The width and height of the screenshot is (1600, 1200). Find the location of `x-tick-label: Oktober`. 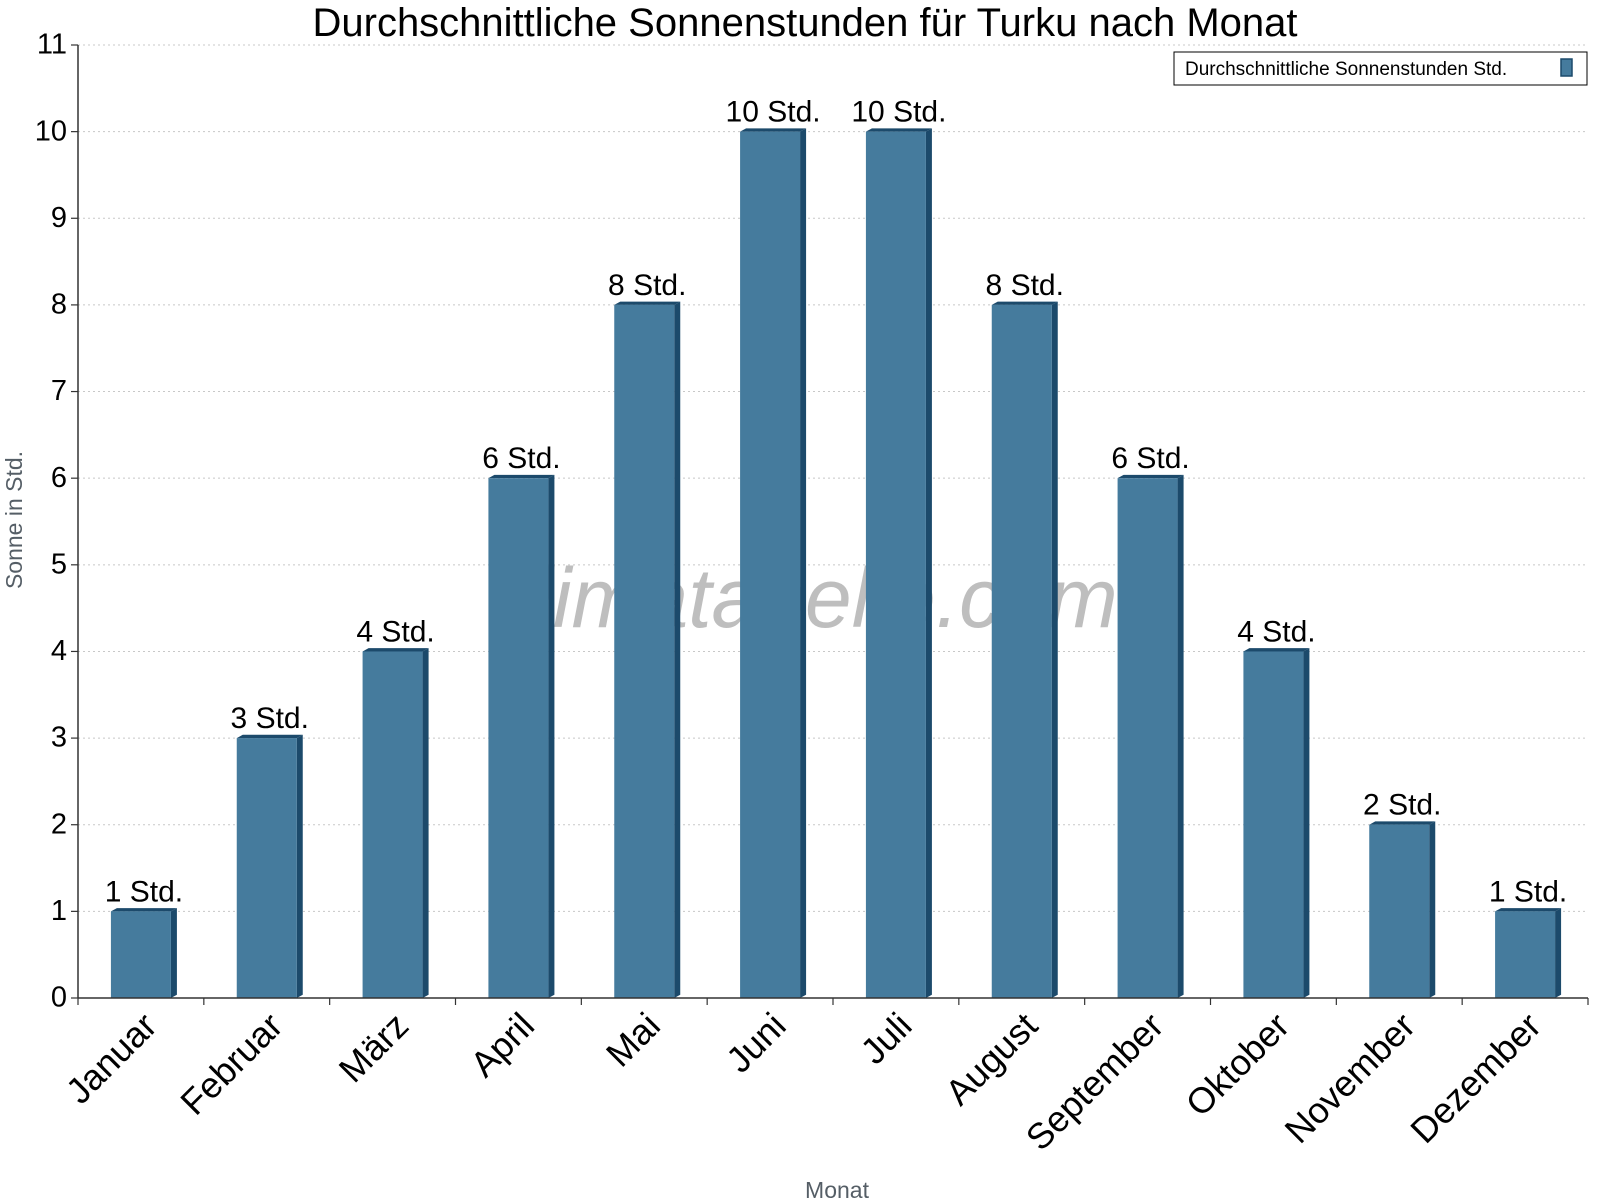

x-tick-label: Oktober is located at coordinates (1238, 1065).